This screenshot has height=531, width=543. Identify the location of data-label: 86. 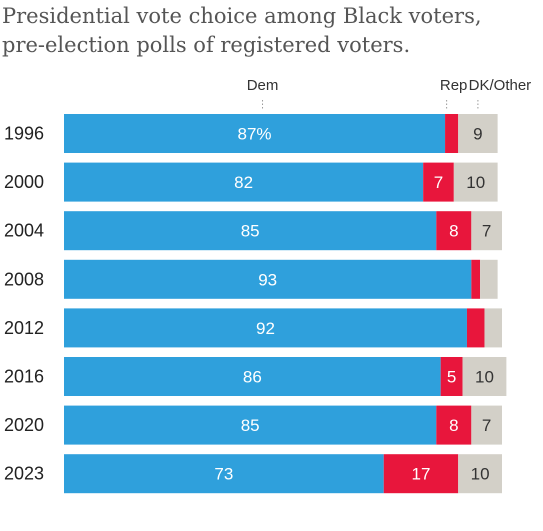
(252, 377).